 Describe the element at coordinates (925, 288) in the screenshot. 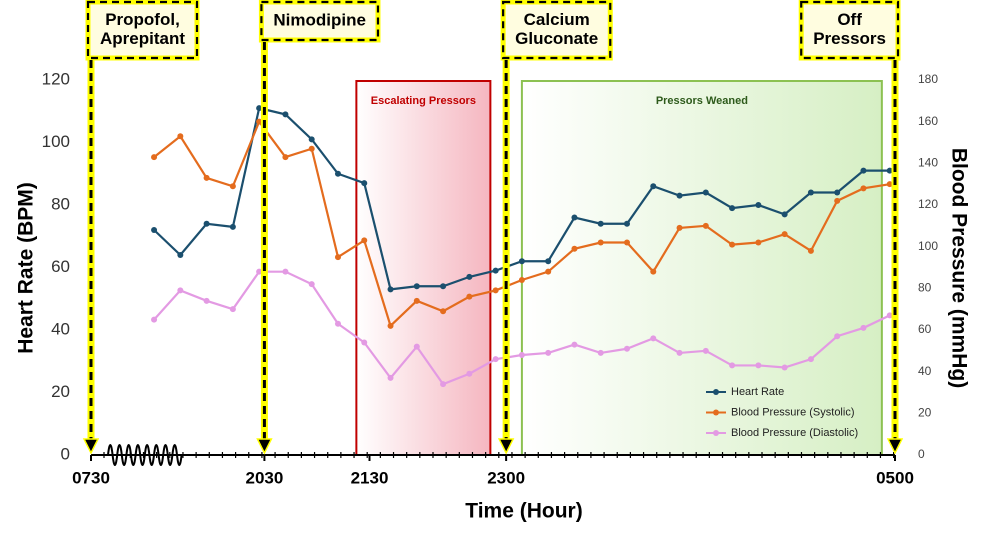

I see `y2-tick-label: 80` at that location.